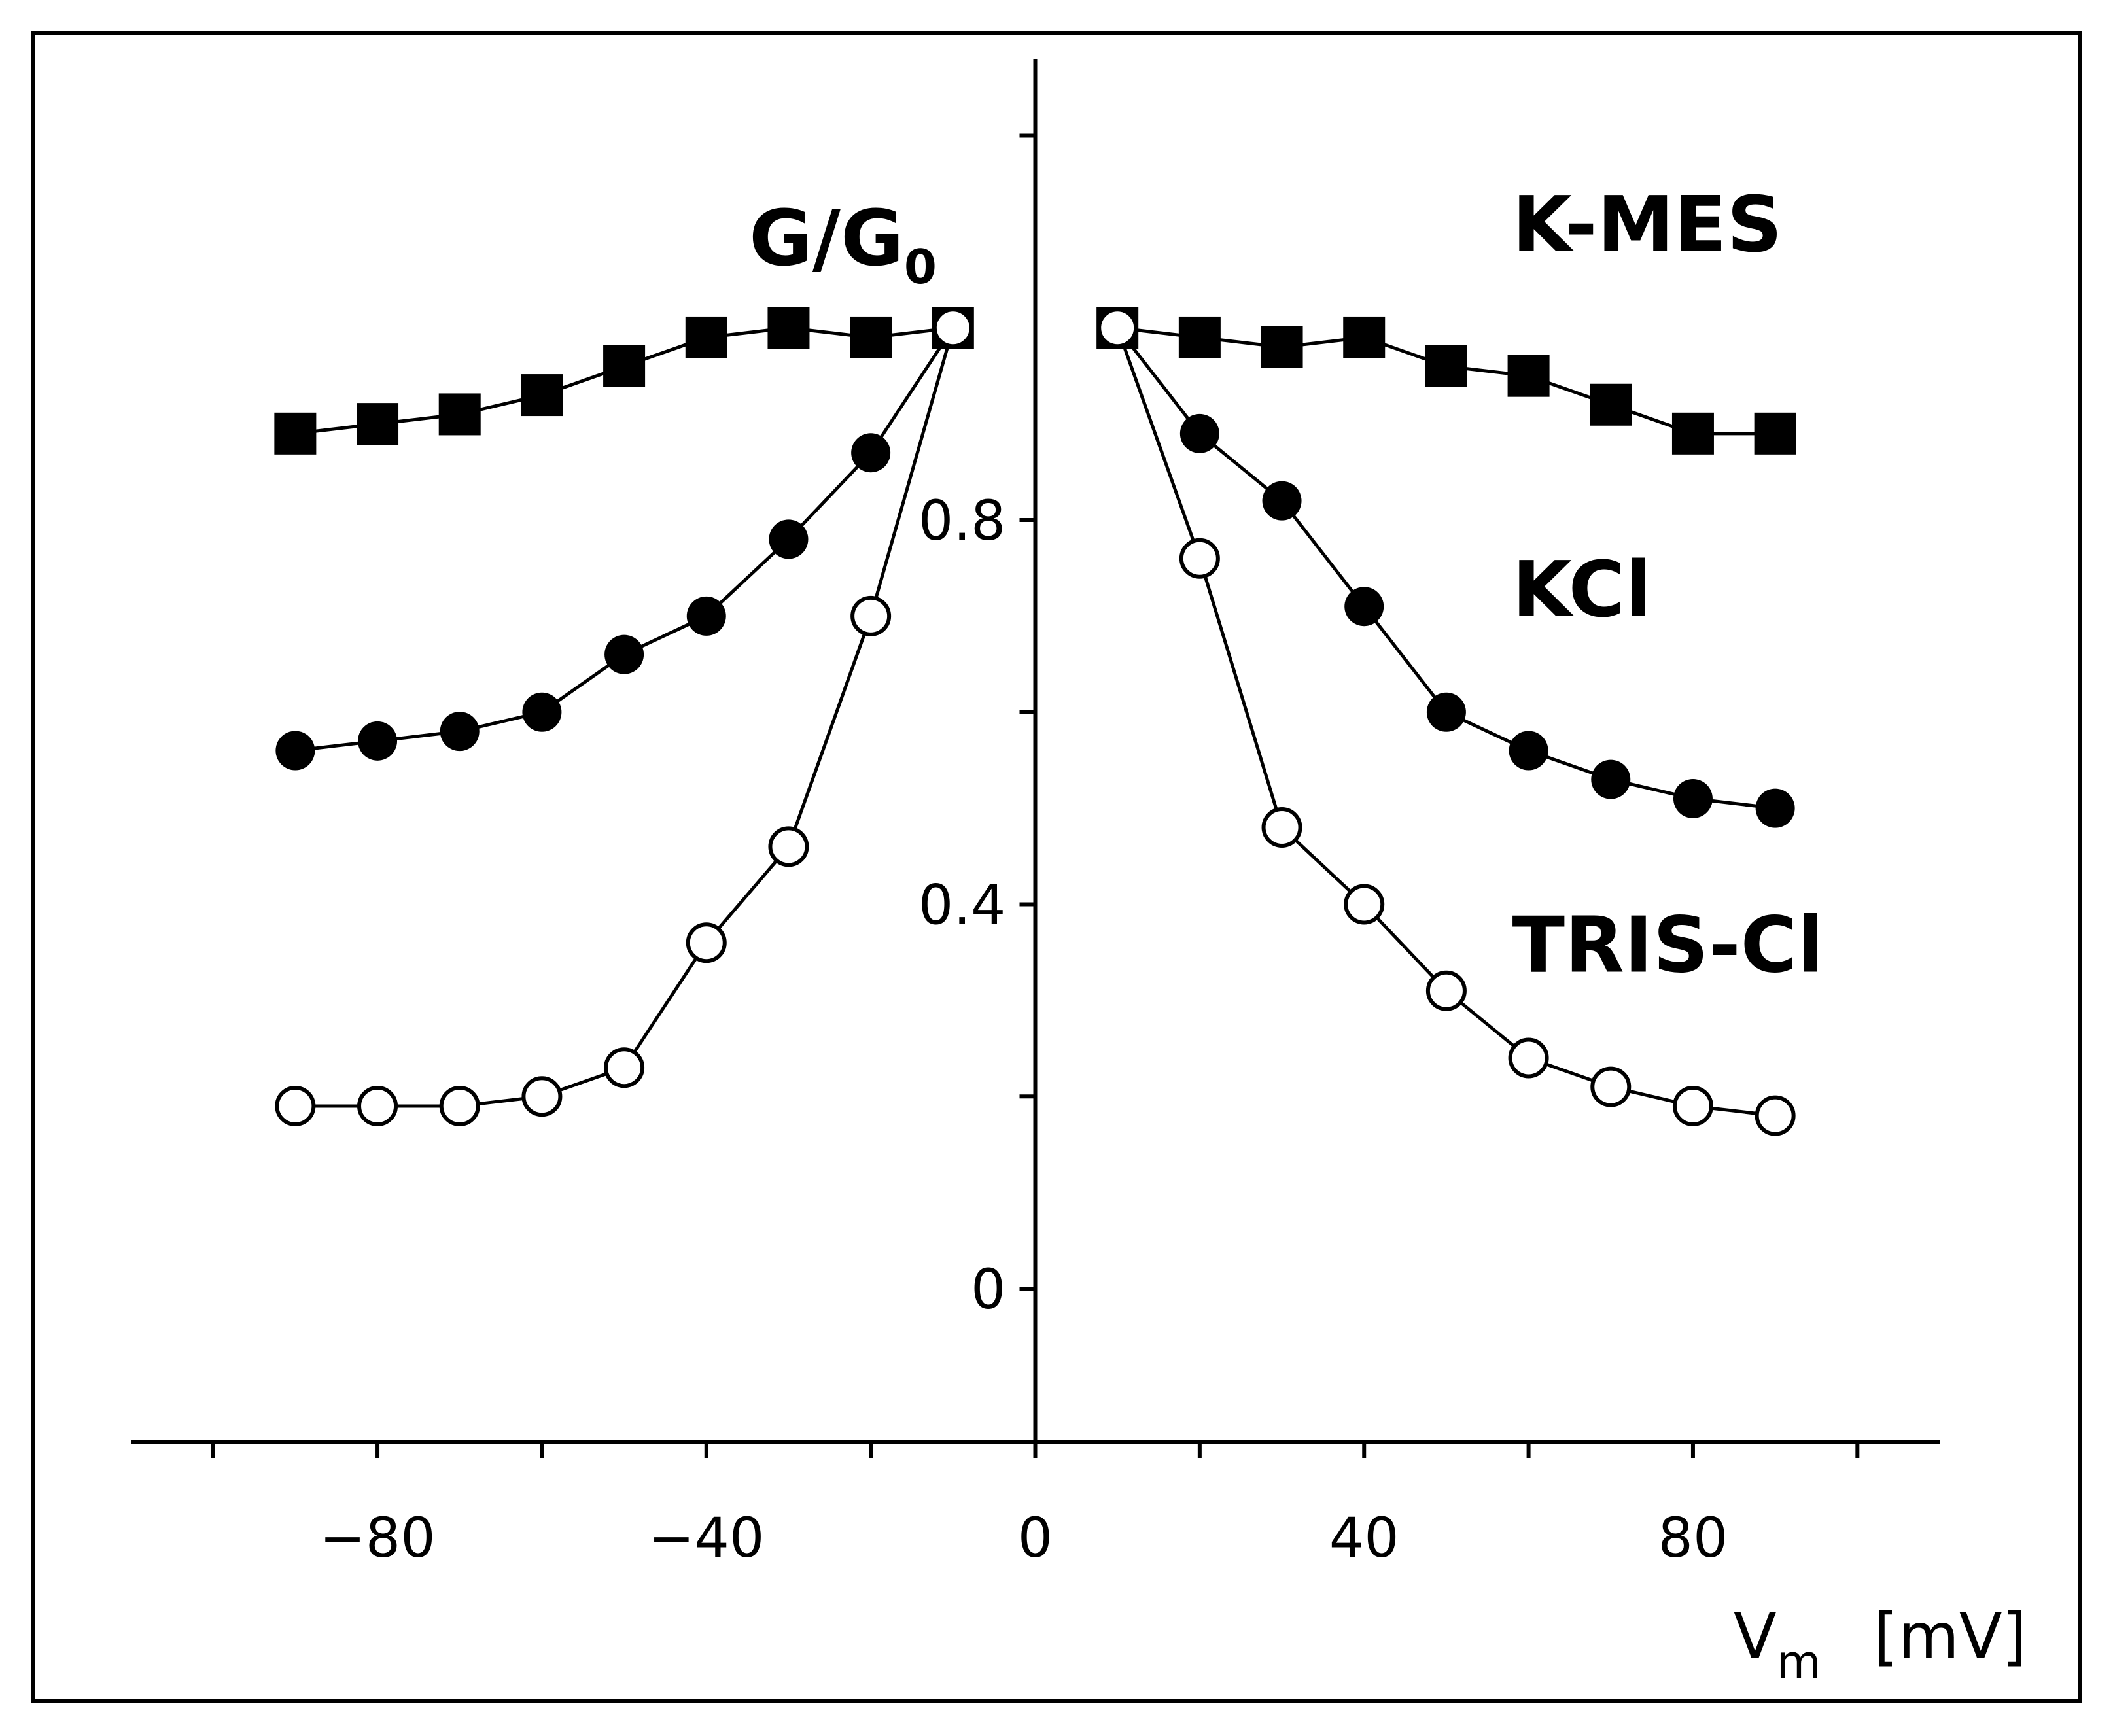  I want to click on x-axis-title-unit: [mV], so click(1950, 1636).